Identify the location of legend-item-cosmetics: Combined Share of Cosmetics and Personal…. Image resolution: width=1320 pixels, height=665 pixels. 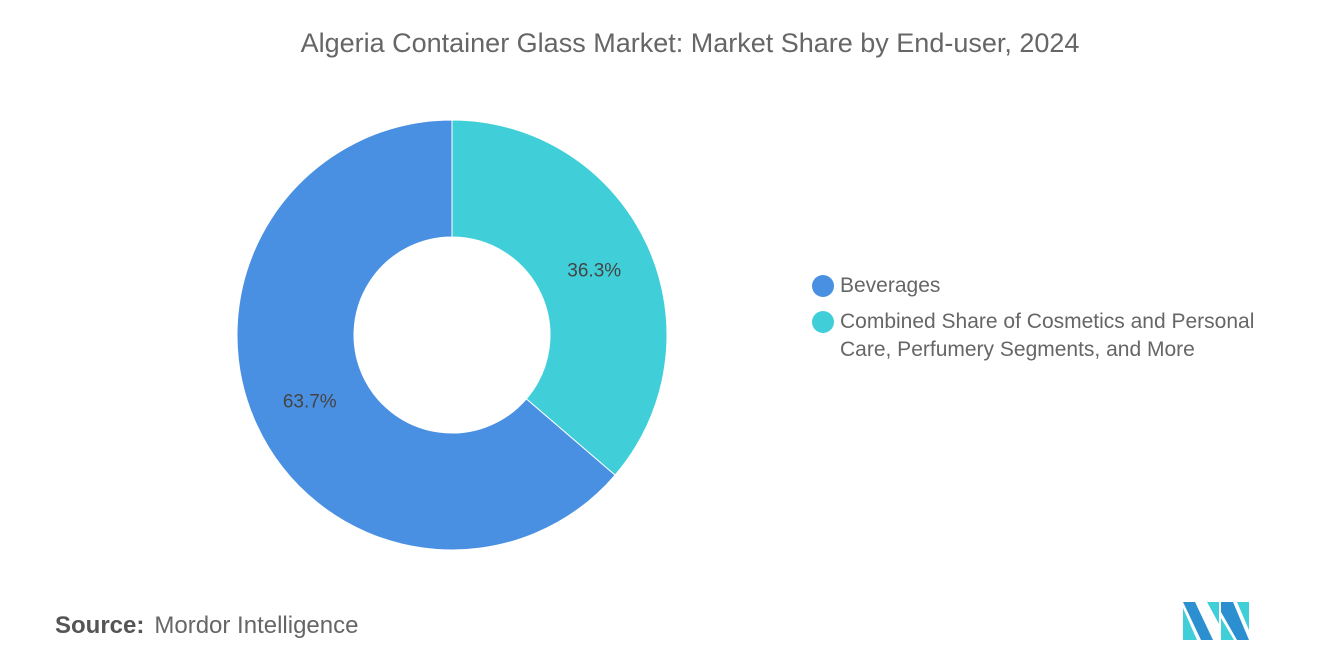
(1052, 336).